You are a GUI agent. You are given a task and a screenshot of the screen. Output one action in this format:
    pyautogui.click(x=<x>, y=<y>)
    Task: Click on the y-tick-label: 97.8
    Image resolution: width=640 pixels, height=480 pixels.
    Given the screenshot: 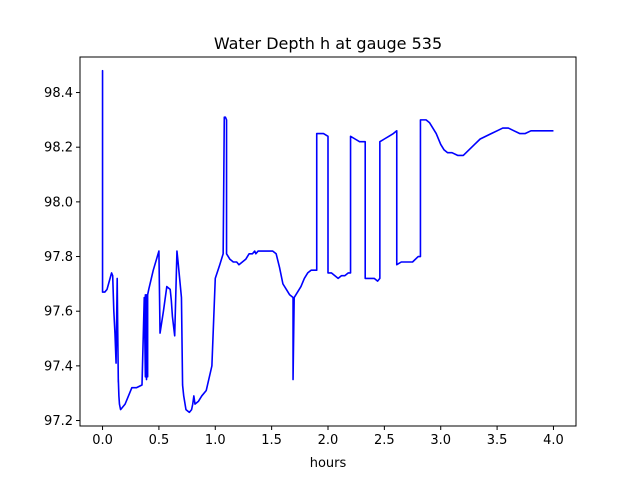 What is the action you would take?
    pyautogui.click(x=58, y=257)
    